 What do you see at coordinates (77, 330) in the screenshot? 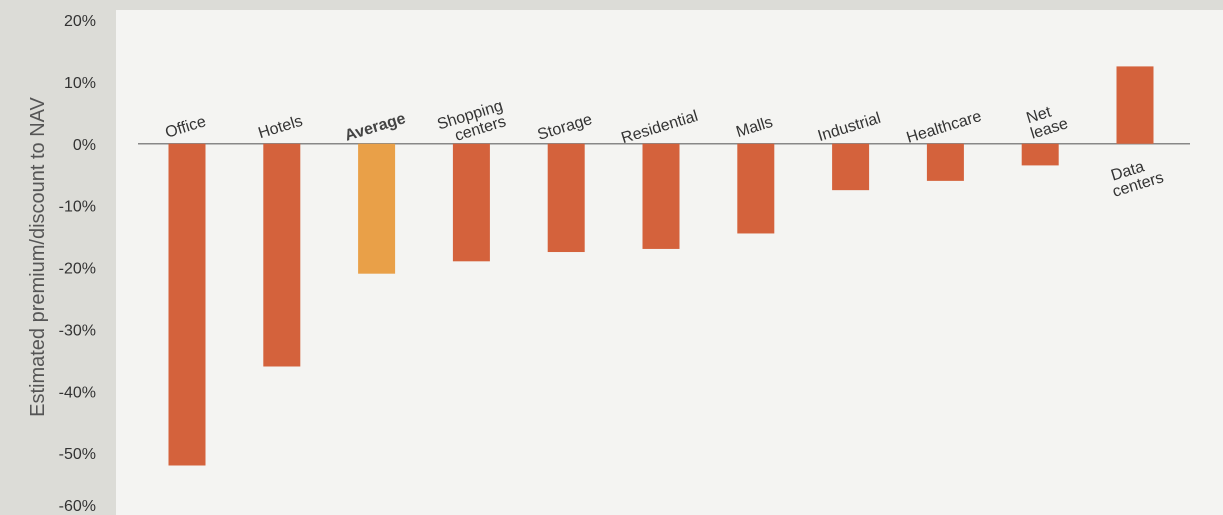
I see `y-tick-label: -30%` at bounding box center [77, 330].